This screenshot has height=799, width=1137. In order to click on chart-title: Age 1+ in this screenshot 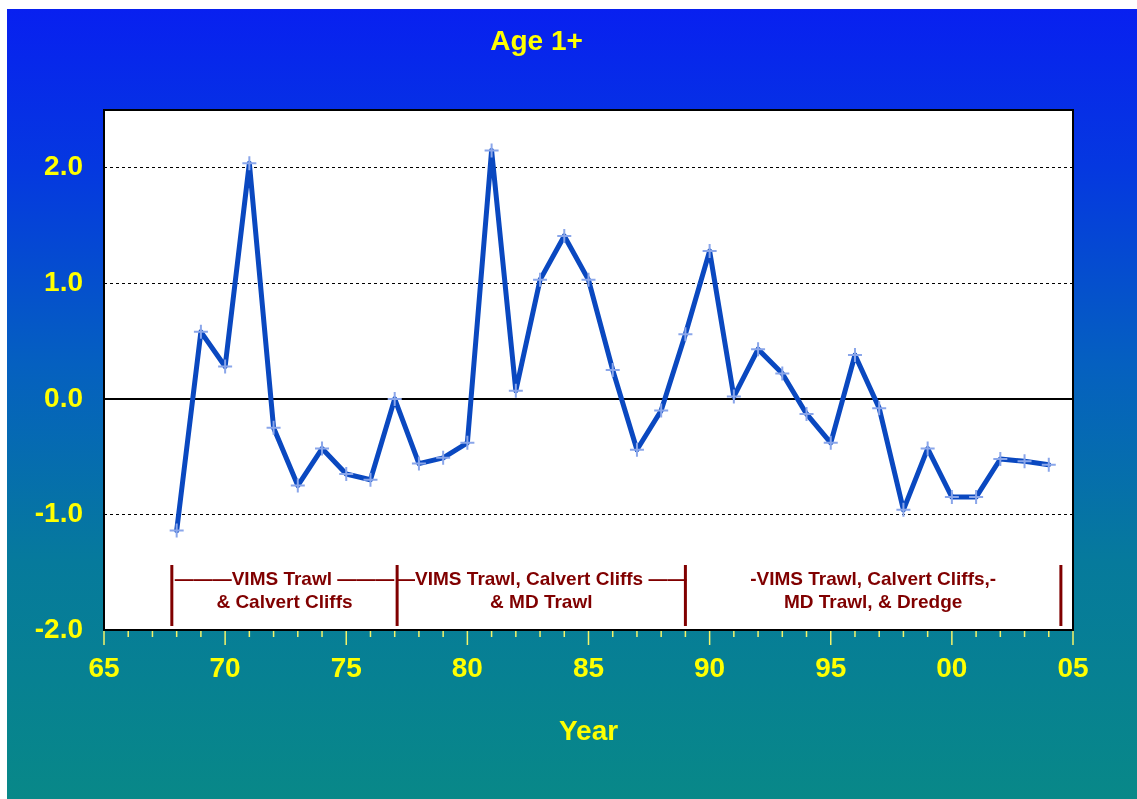, I will do `click(536, 40)`.